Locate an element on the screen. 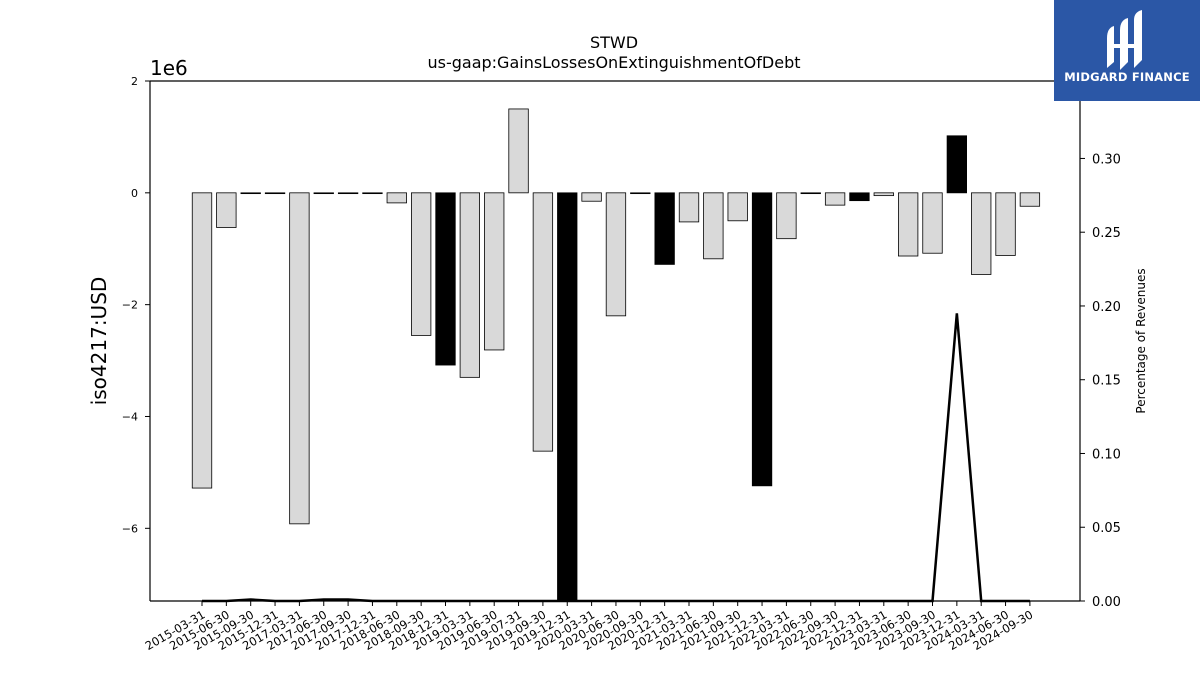 The width and height of the screenshot is (1200, 675). brand-logo: MIDGARD FINANCE is located at coordinates (1127, 50).